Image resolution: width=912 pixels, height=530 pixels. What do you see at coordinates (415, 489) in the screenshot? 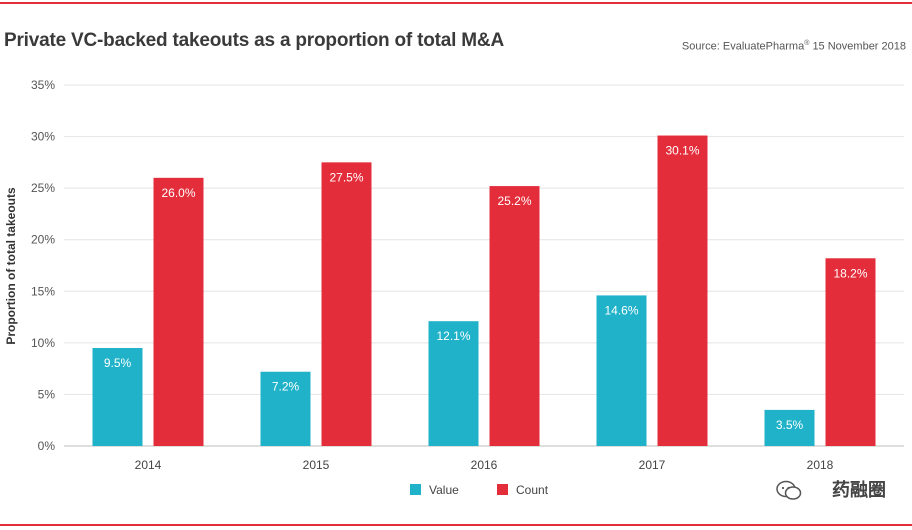
I see `legend-swatch-value` at bounding box center [415, 489].